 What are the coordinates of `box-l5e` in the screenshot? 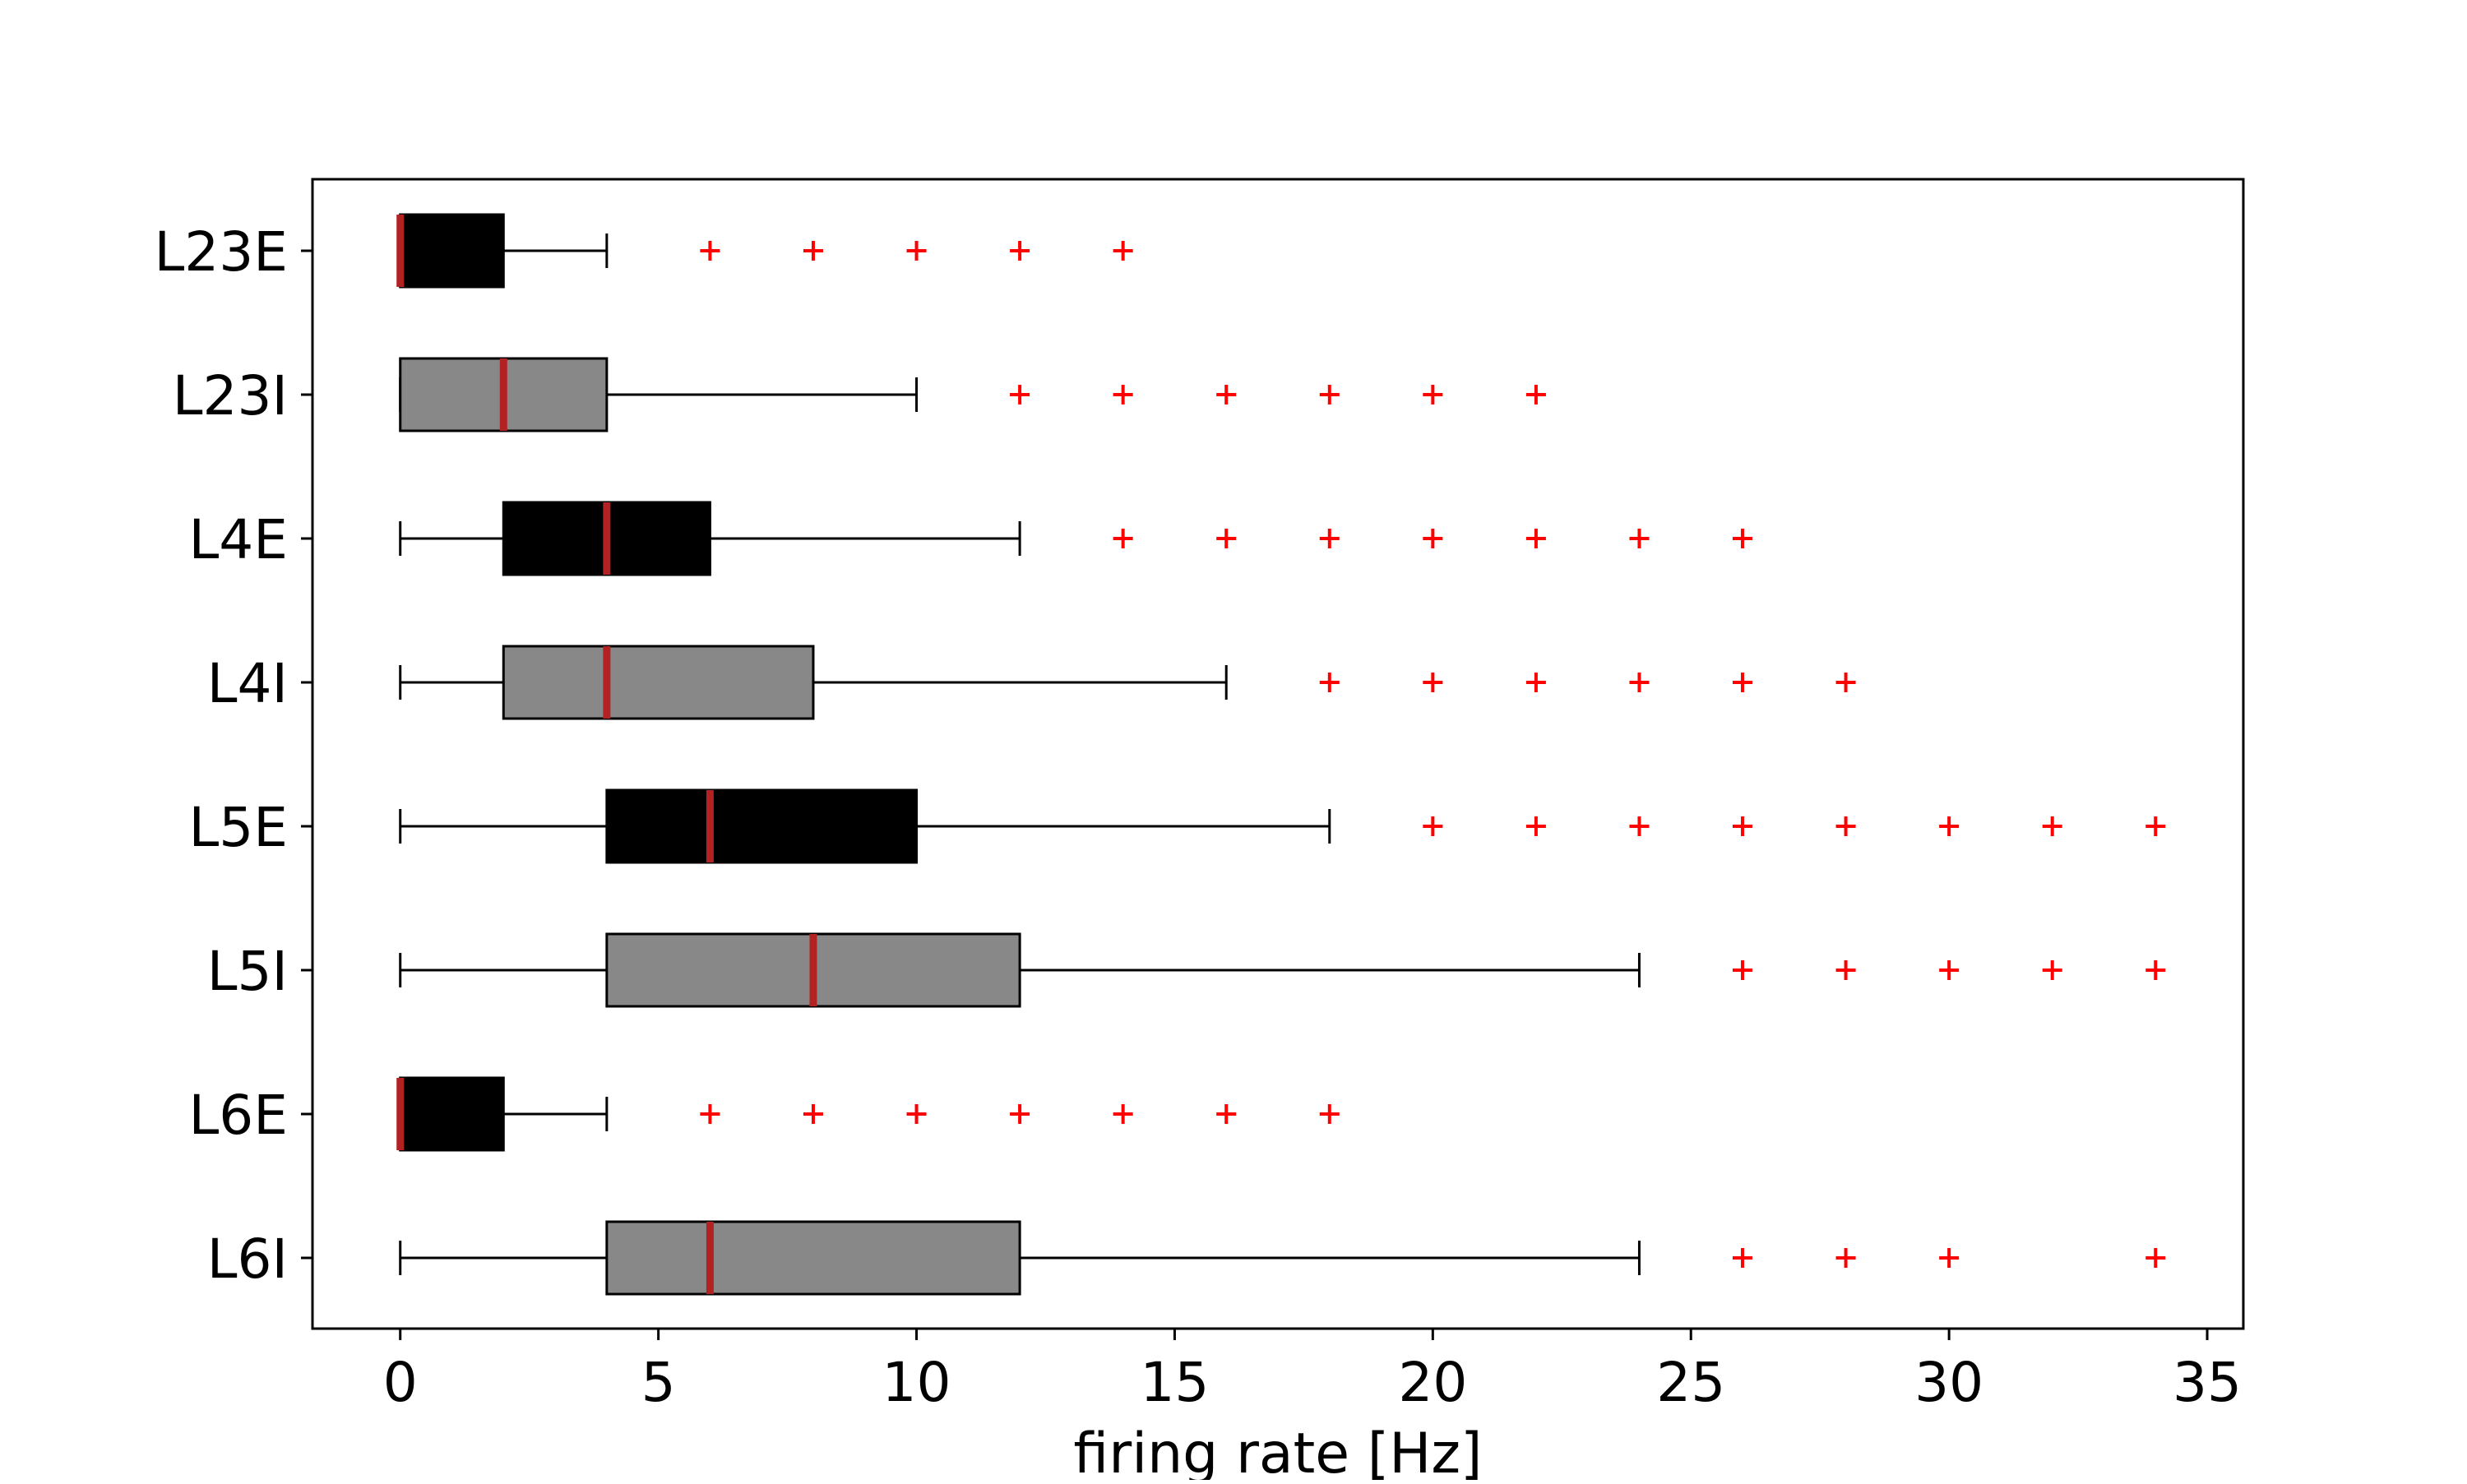 It's located at (1282, 826).